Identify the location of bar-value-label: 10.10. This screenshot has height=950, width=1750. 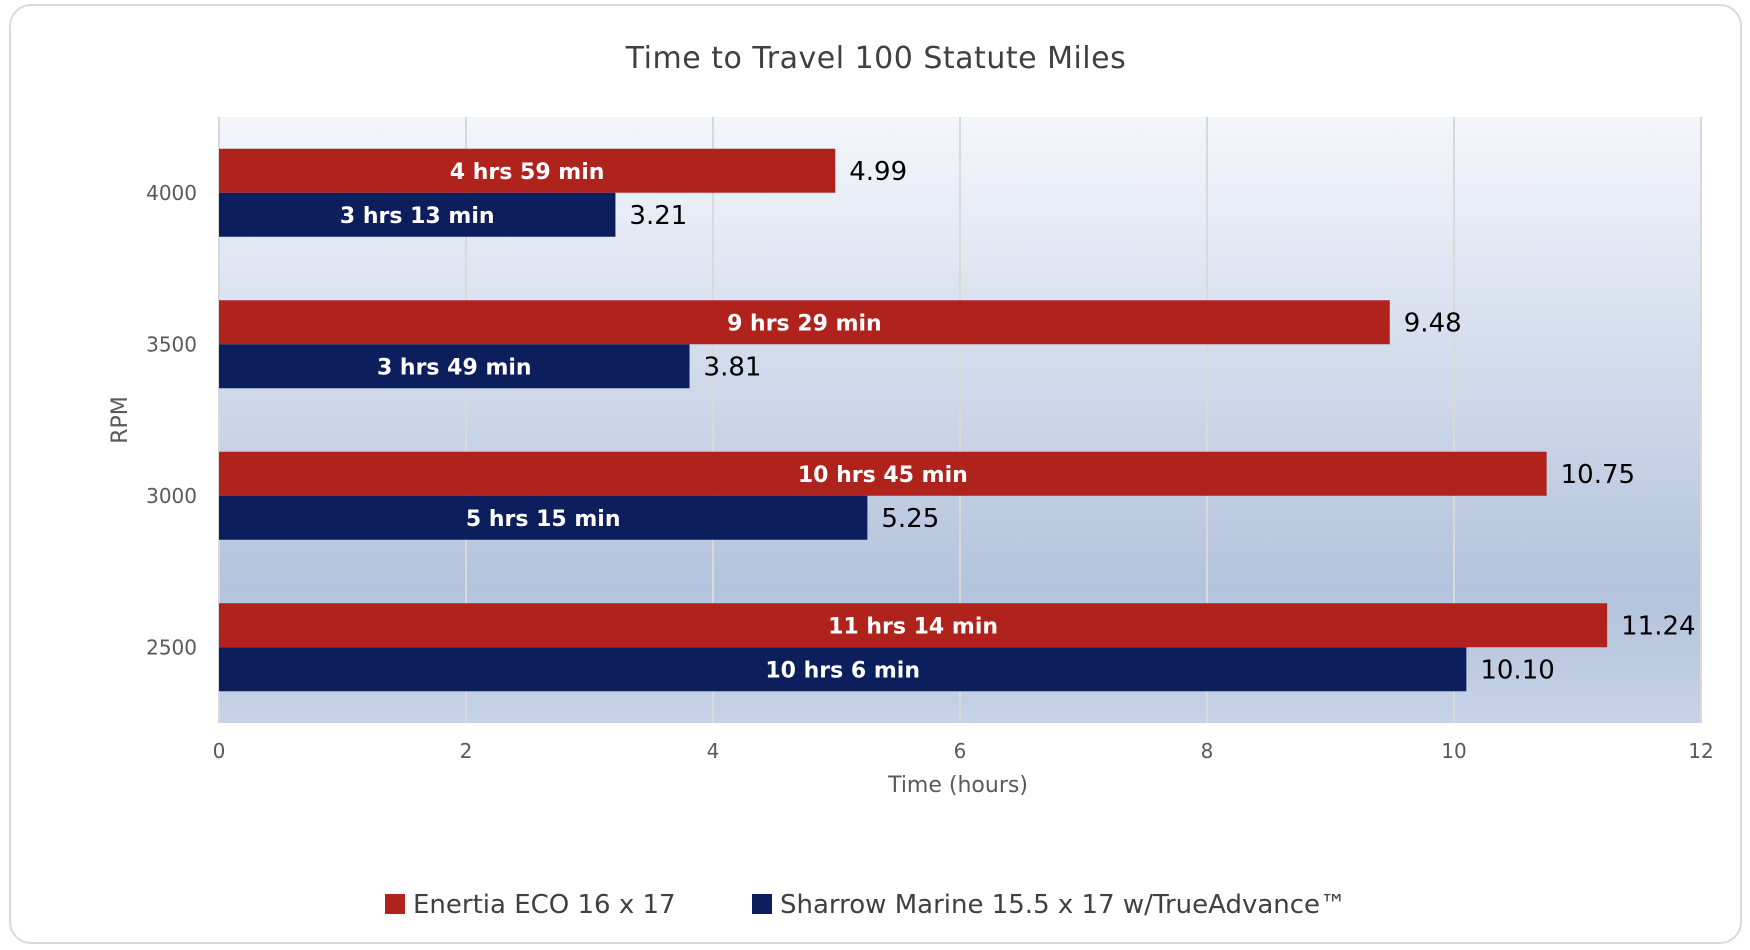
(1517, 670).